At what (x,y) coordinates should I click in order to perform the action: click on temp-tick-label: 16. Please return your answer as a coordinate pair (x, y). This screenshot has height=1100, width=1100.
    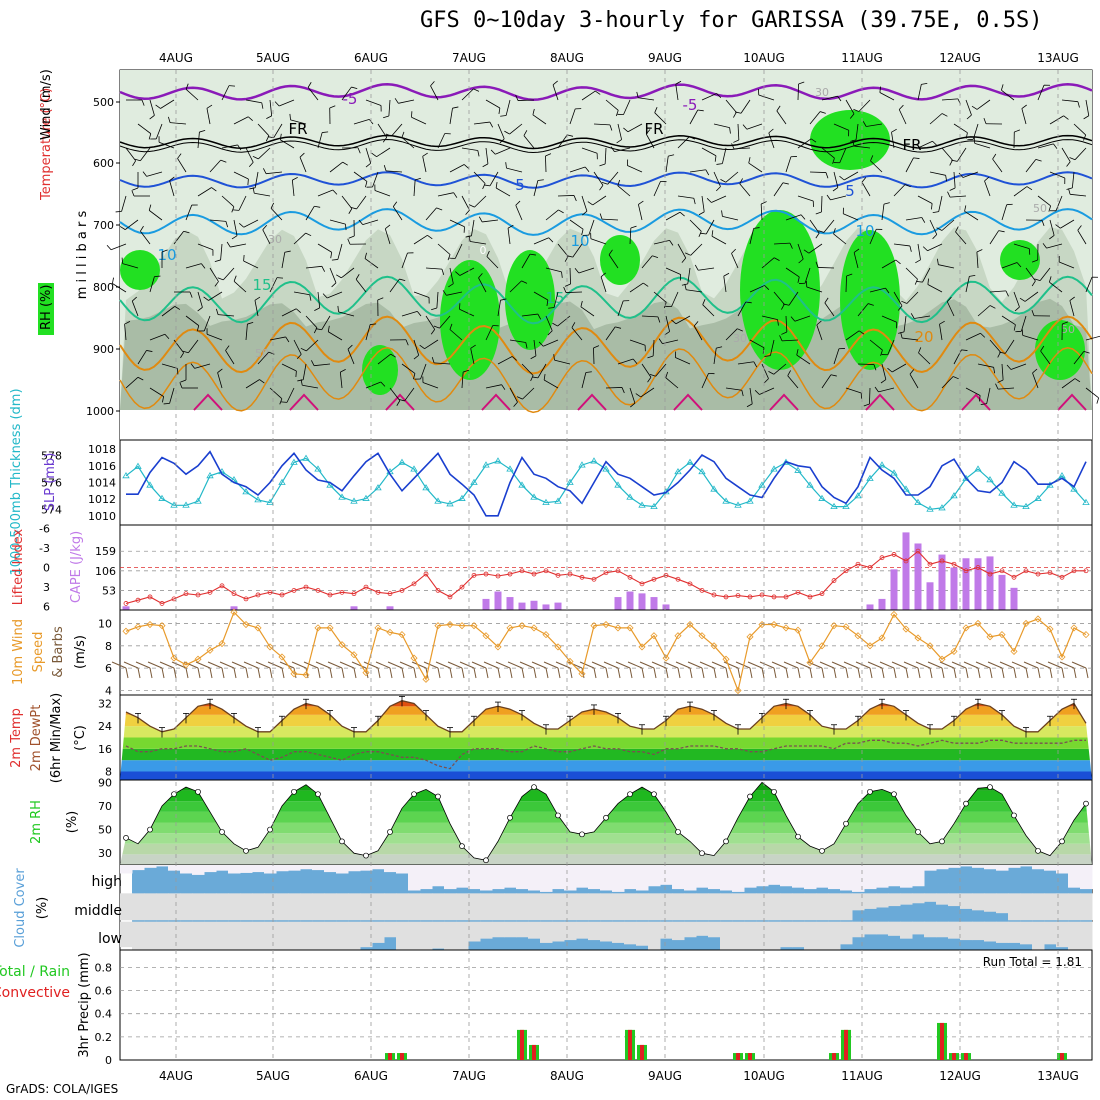
    Looking at the image, I should click on (105, 749).